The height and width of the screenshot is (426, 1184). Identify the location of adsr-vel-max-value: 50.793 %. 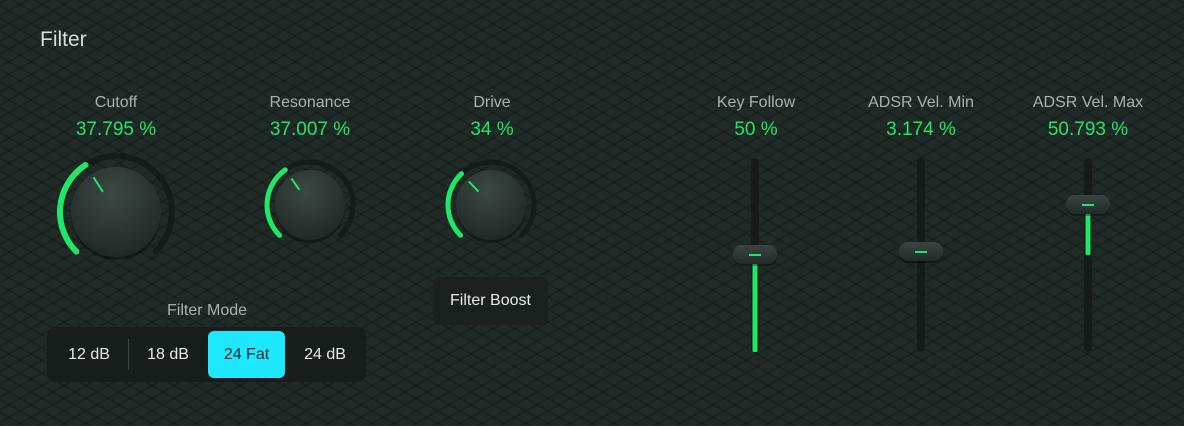
(1088, 129).